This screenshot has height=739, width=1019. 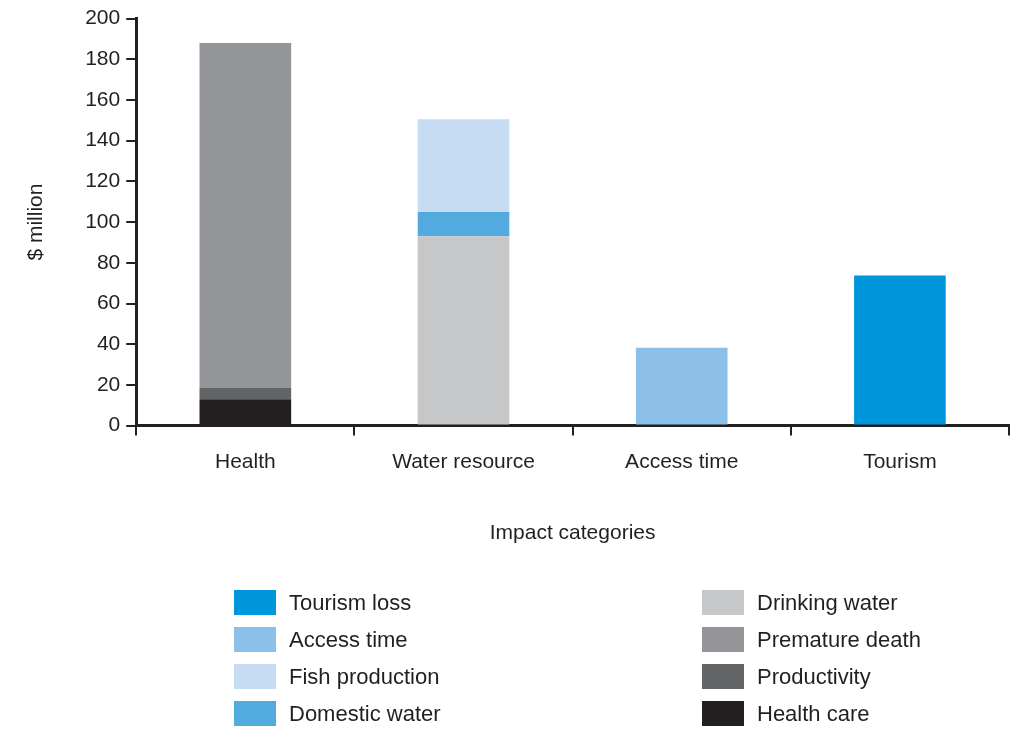 I want to click on legend-label: Domestic water, so click(x=365, y=713).